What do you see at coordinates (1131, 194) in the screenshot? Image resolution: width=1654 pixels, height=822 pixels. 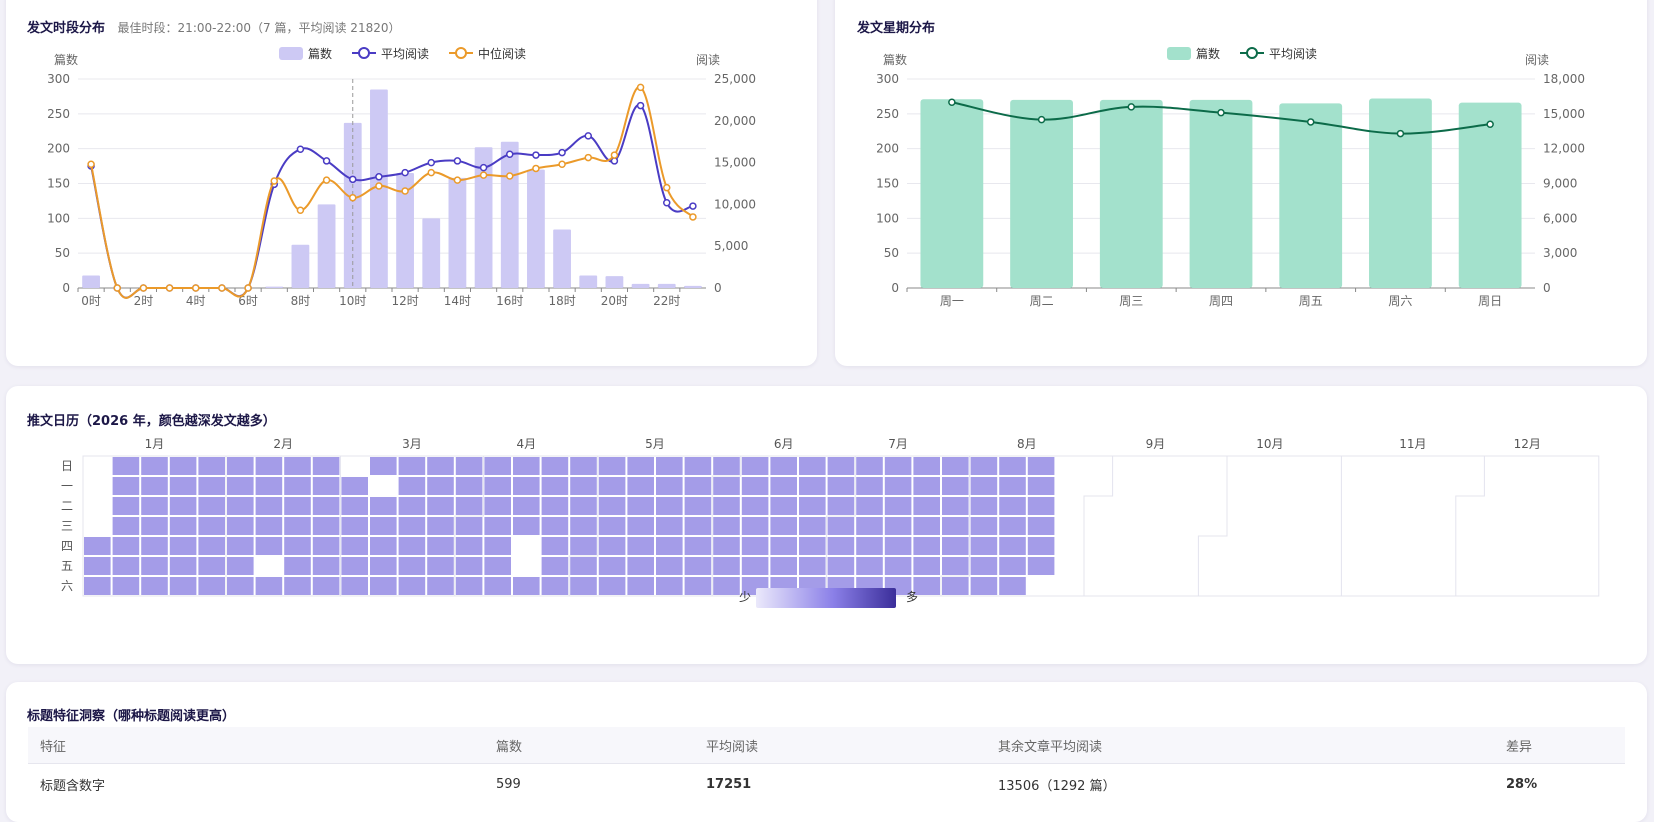 I see `bar-weekday` at bounding box center [1131, 194].